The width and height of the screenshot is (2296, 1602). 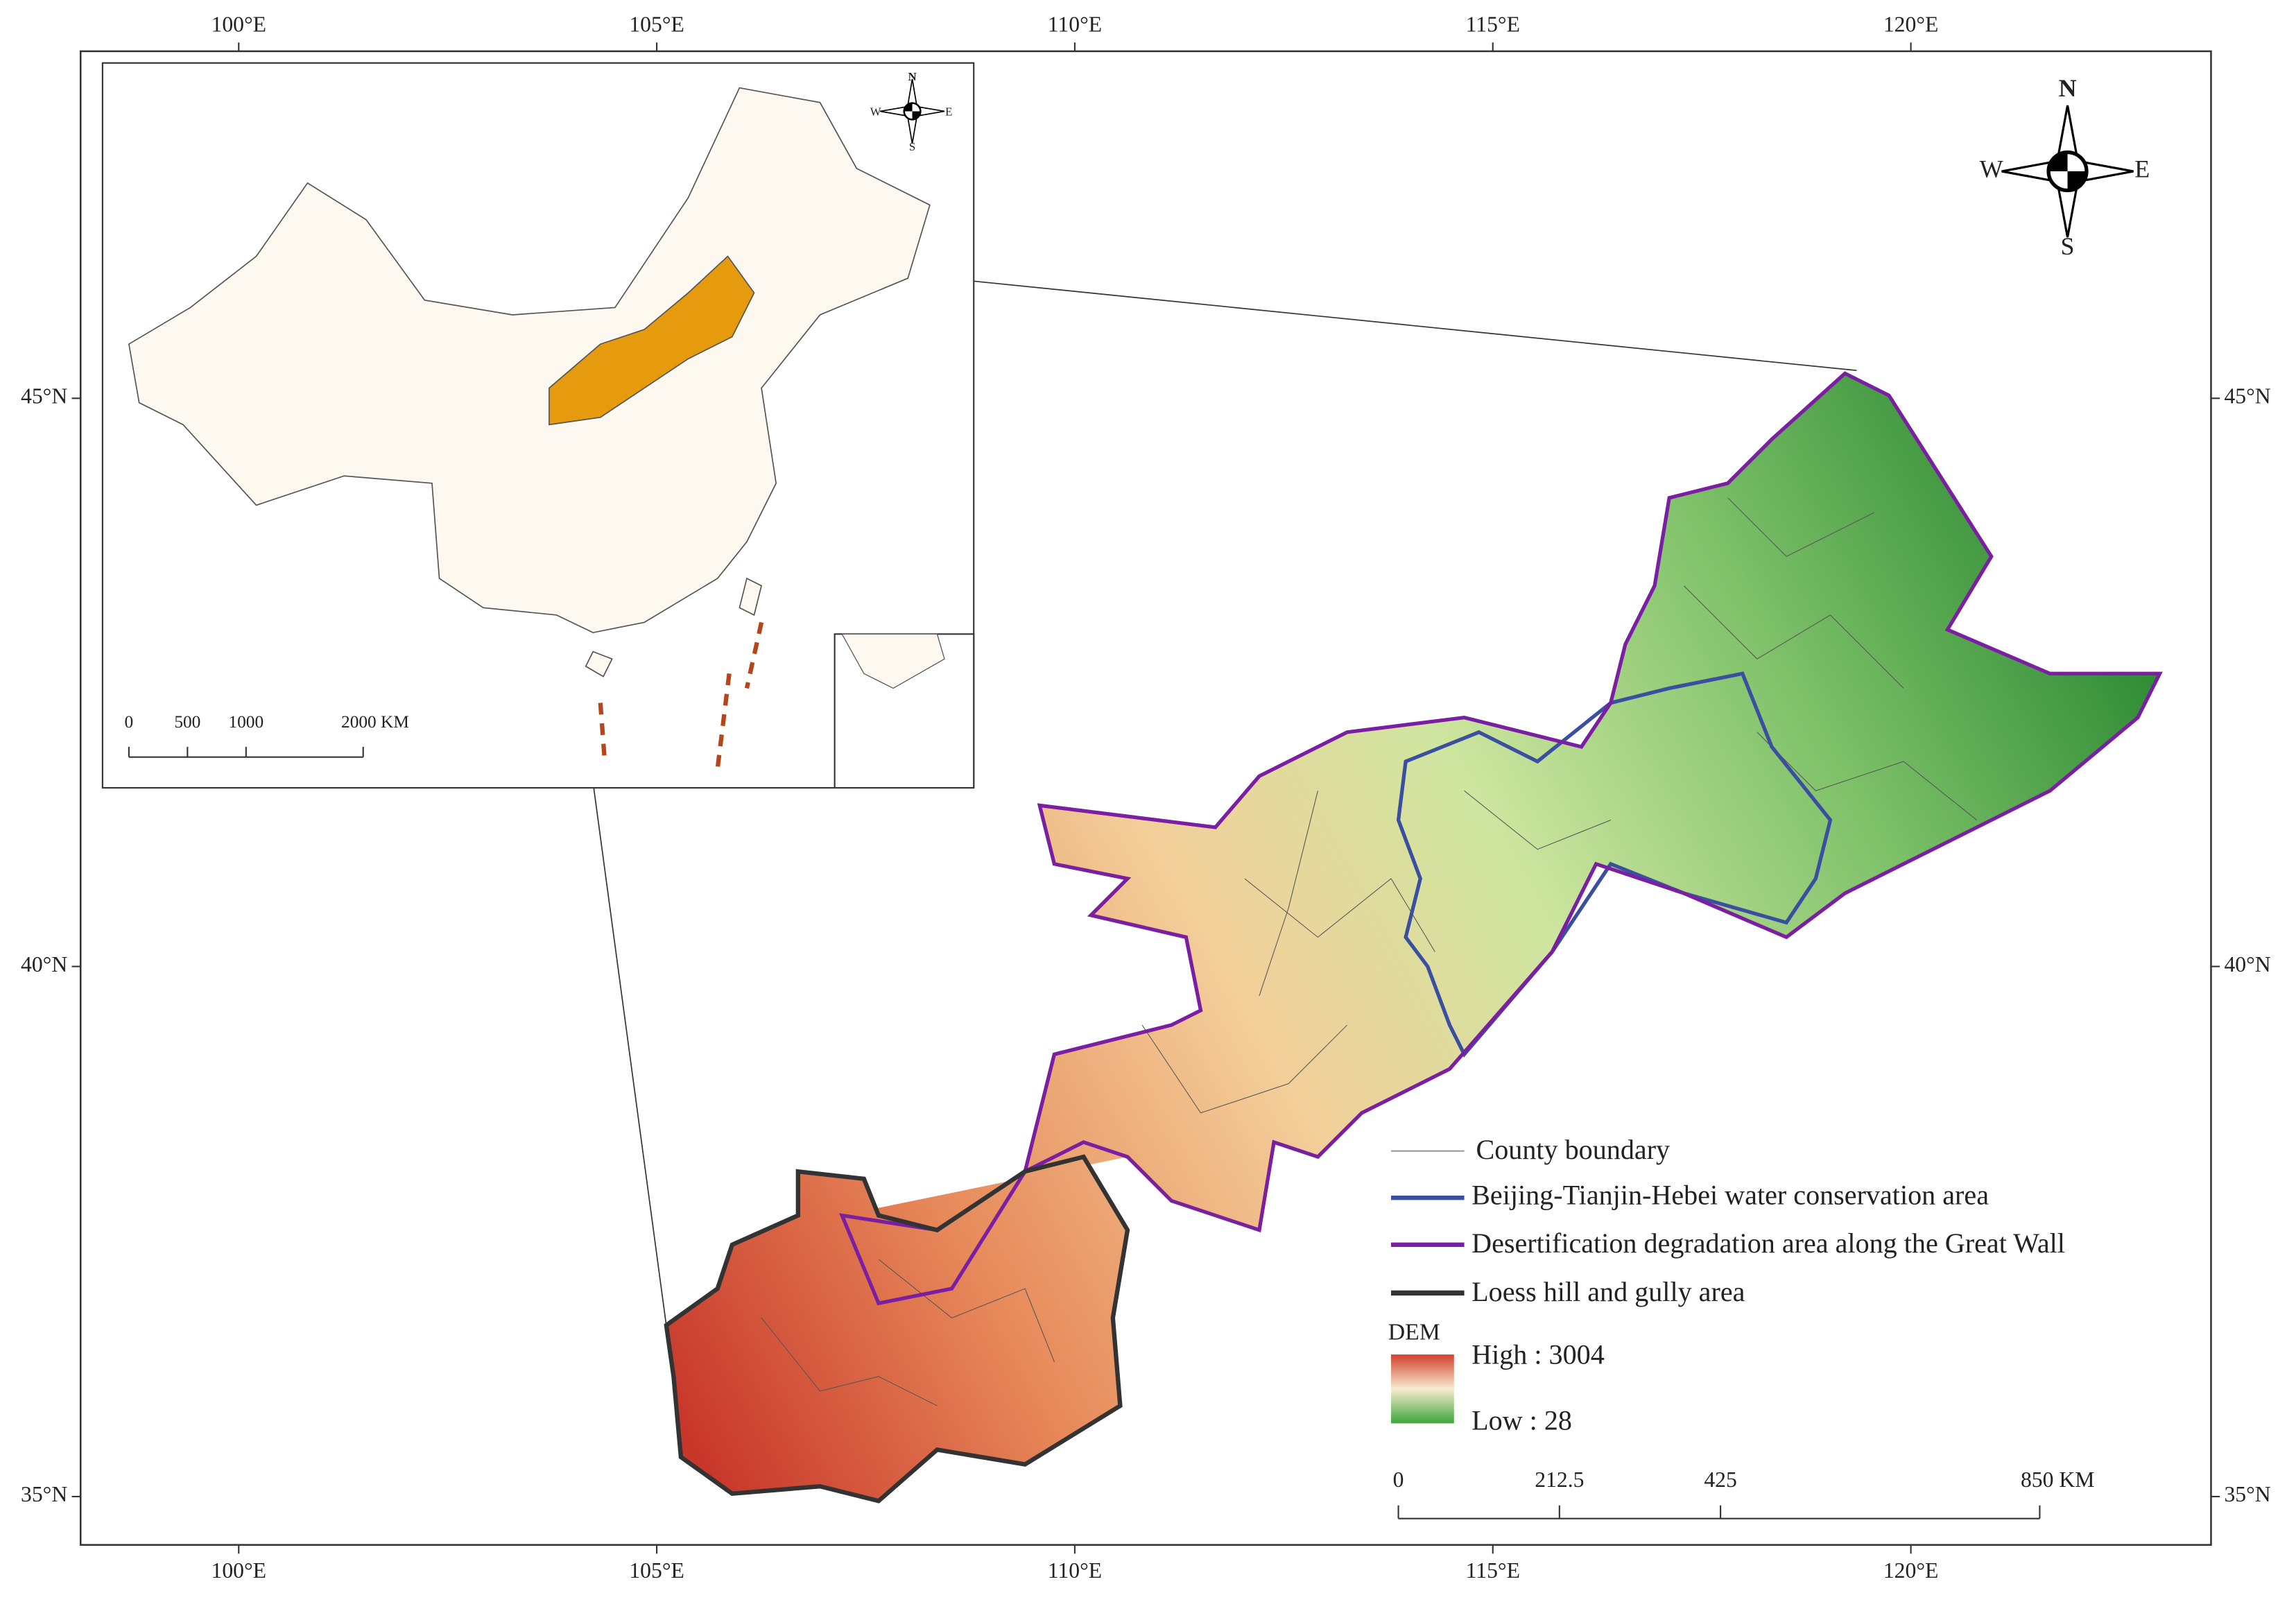 I want to click on scale-label: 850 KM, so click(x=2057, y=1479).